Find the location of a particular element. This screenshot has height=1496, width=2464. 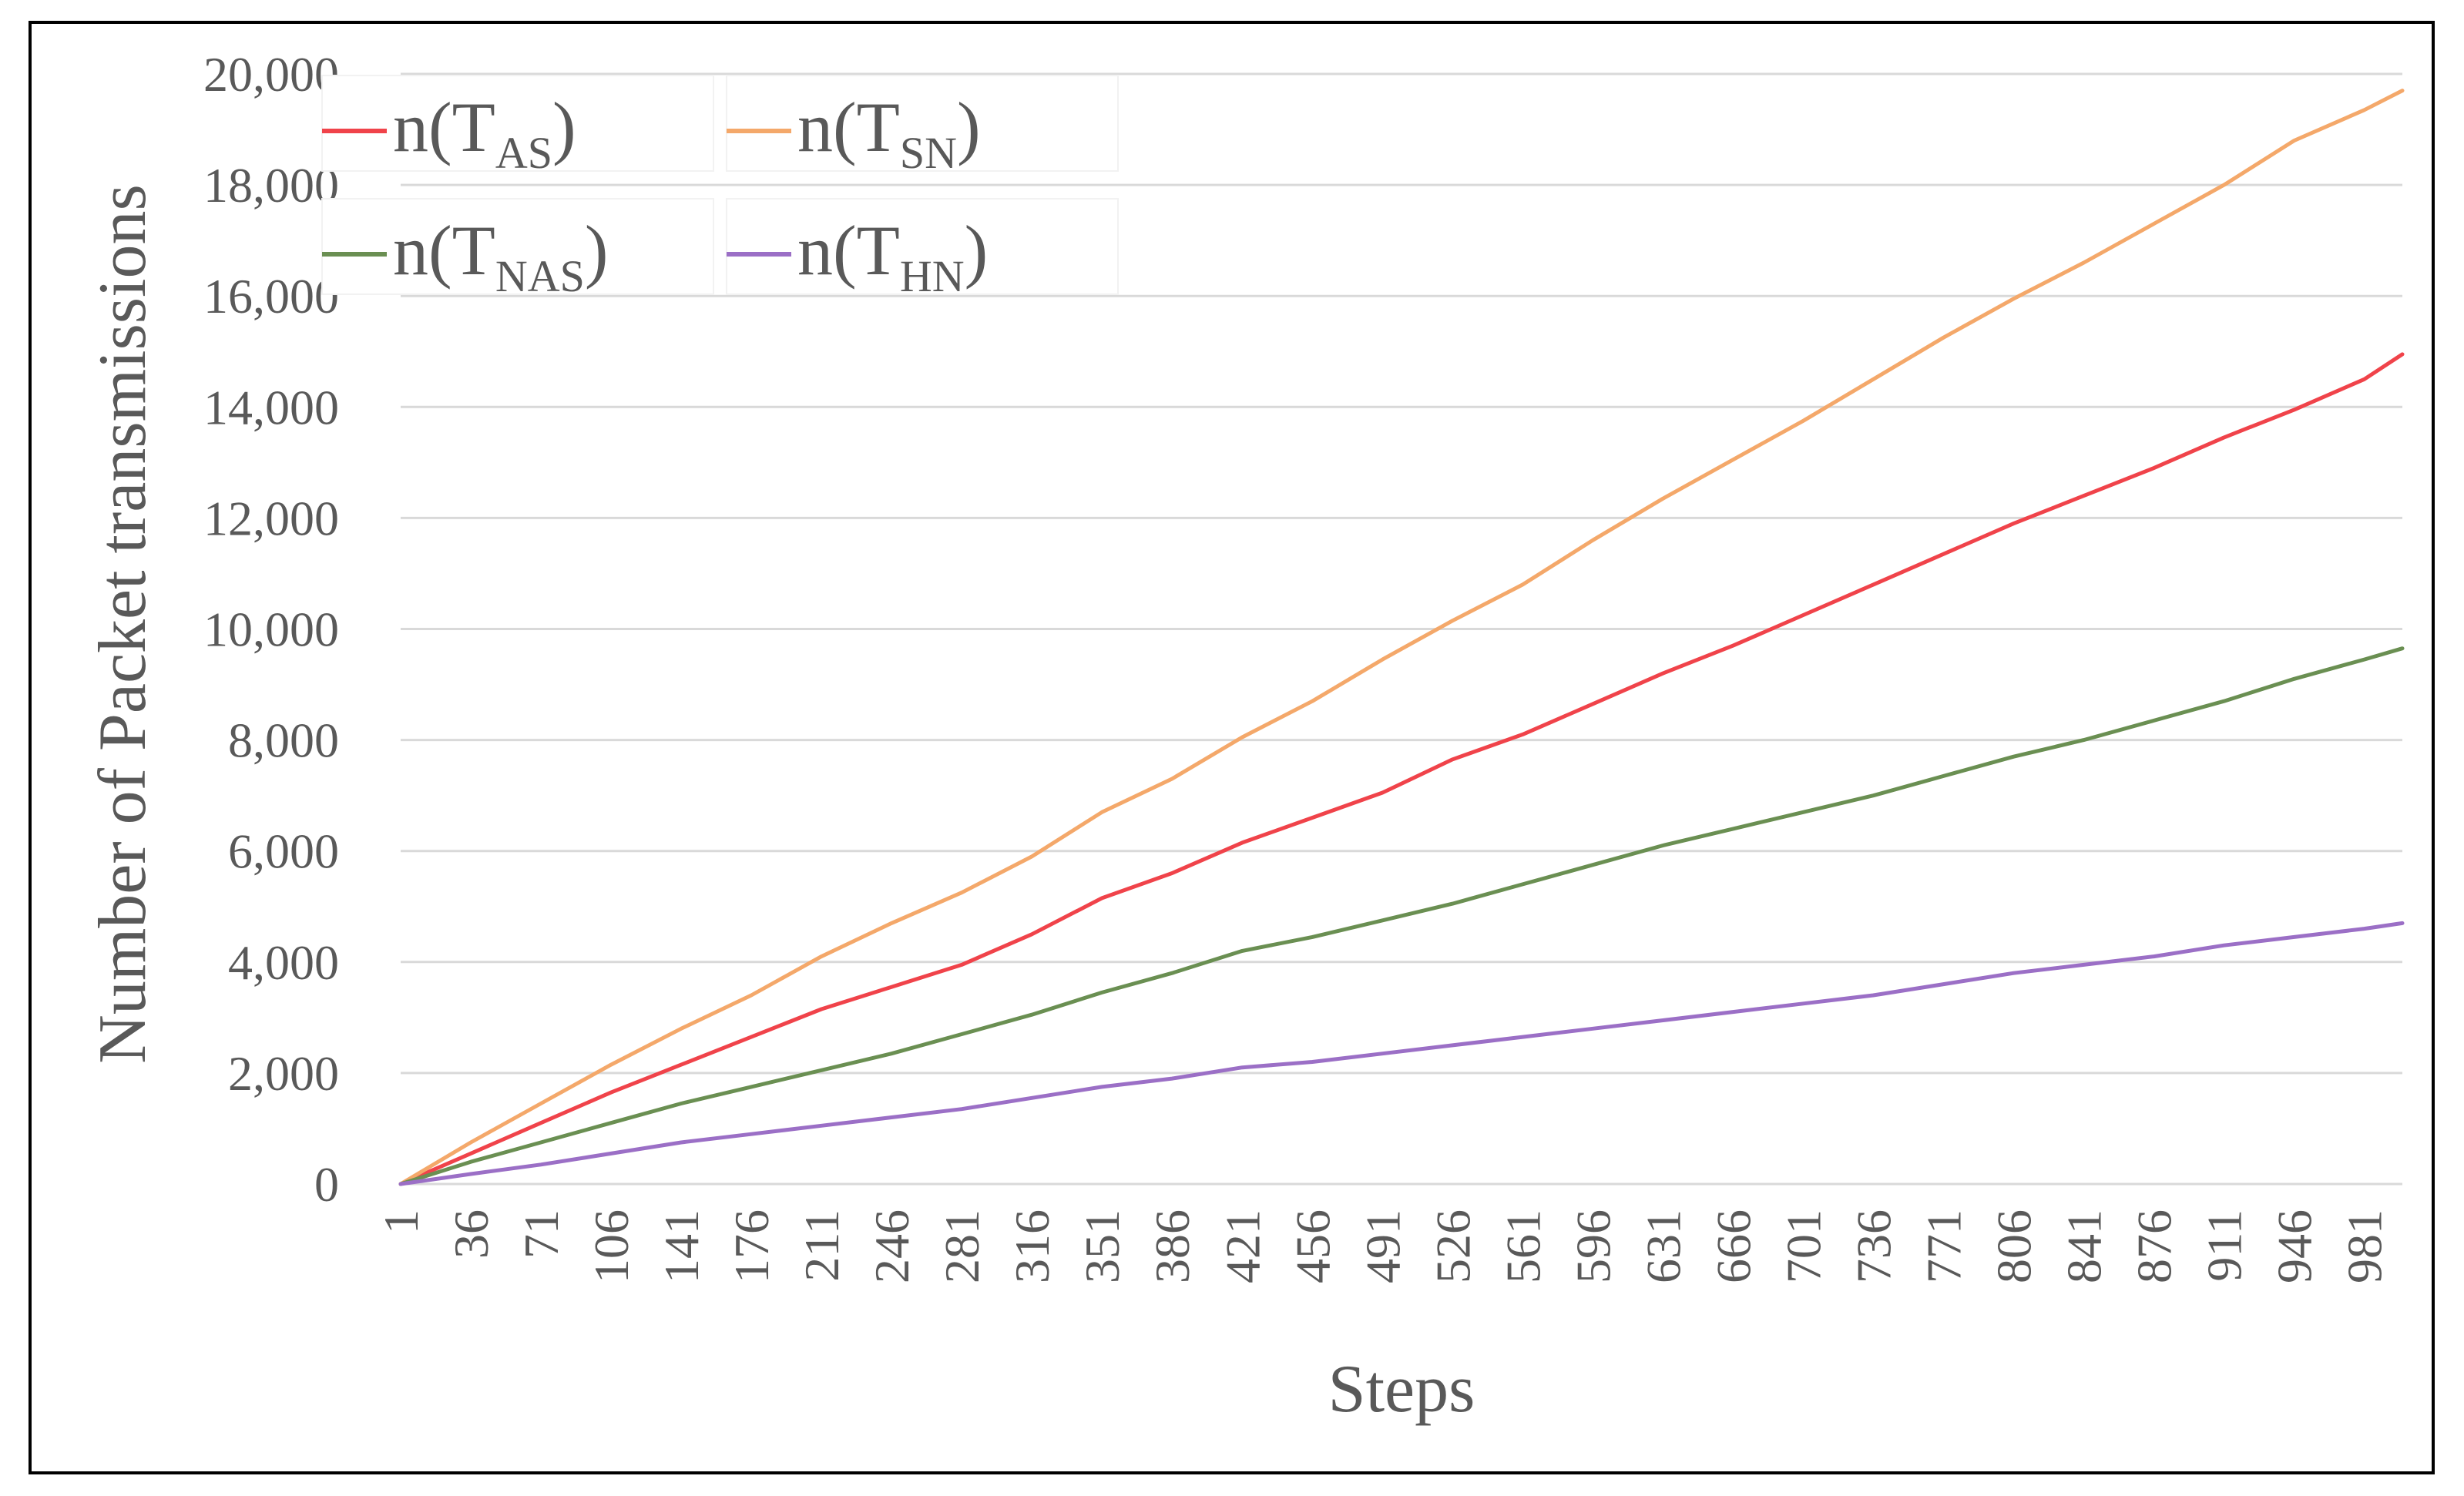

x-tick-label: 141 is located at coordinates (682, 1246).